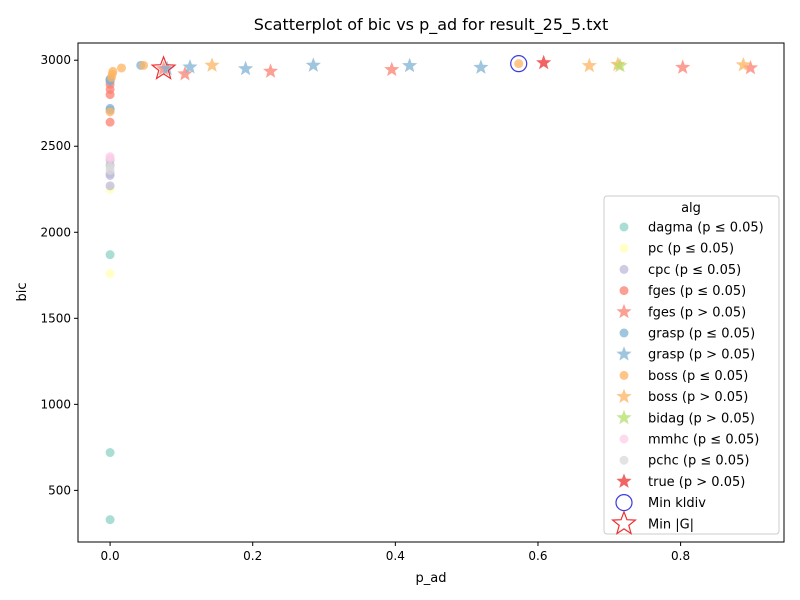 This screenshot has height=600, width=800. What do you see at coordinates (694, 270) in the screenshot?
I see `legend-label: cpc (p ≤ 0.05)` at bounding box center [694, 270].